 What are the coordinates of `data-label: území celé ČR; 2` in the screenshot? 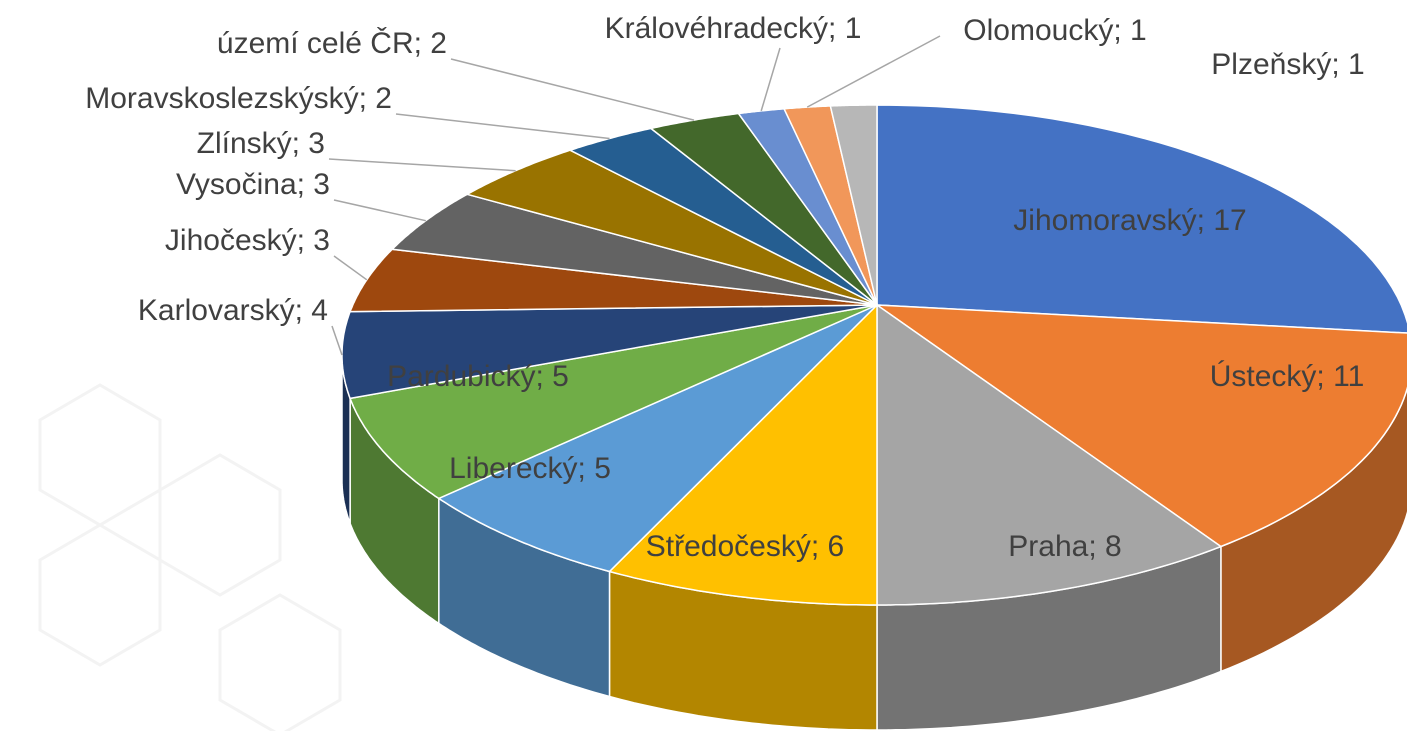 It's located at (332, 43).